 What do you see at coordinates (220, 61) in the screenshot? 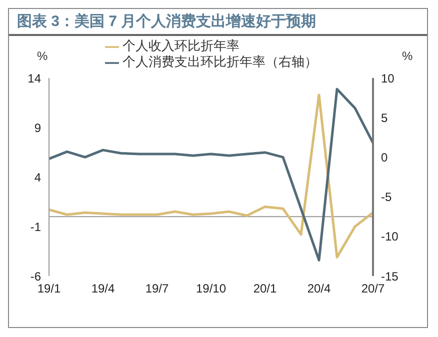
I see `legend-label: 个人消费支出环比折年率（右轴）` at bounding box center [220, 61].